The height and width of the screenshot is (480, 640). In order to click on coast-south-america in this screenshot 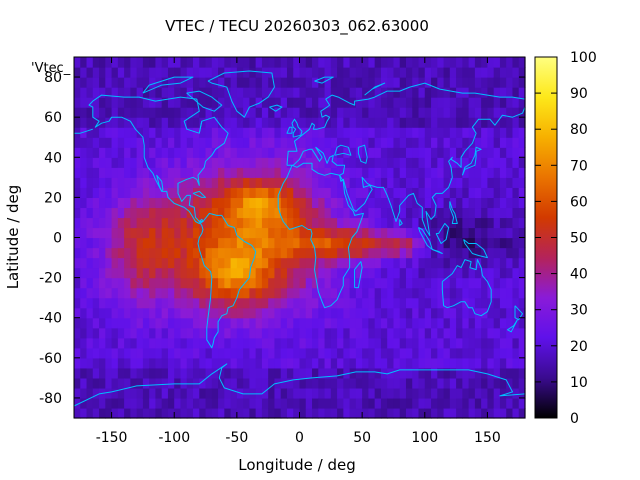, I will do `click(227, 280)`.